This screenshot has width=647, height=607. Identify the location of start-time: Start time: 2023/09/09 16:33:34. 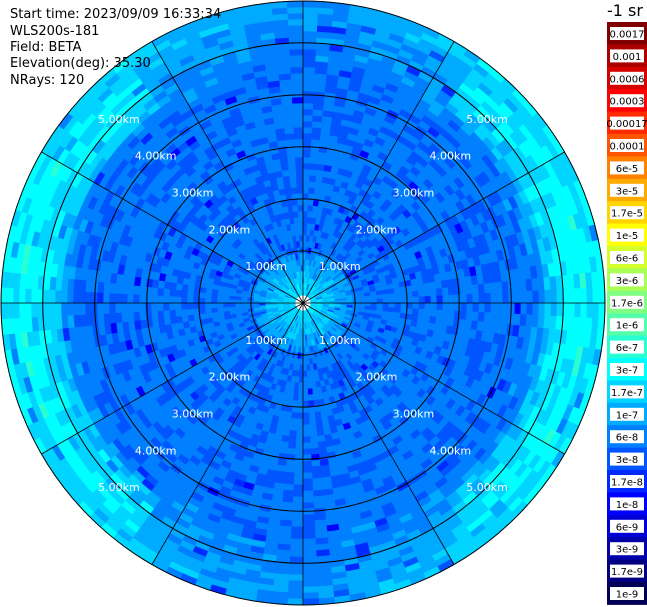
(116, 14).